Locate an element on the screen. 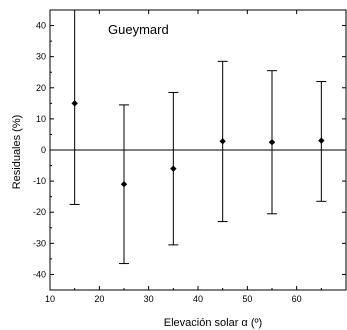 This screenshot has width=347, height=330. y-tick-label: -40 is located at coordinates (39, 274).